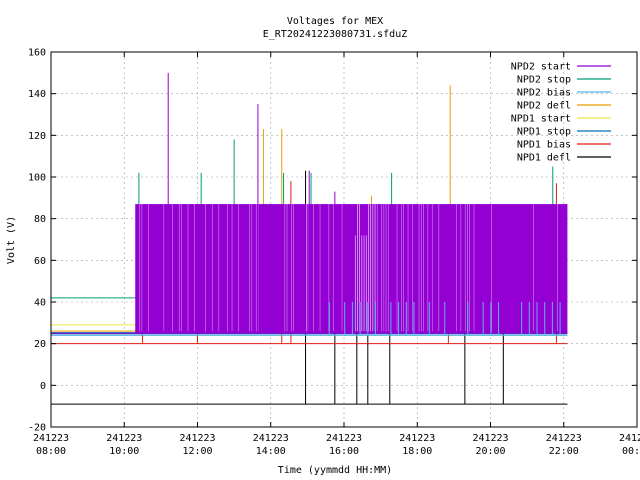 The height and width of the screenshot is (480, 640). I want to click on y-tick-label: 160, so click(37, 53).